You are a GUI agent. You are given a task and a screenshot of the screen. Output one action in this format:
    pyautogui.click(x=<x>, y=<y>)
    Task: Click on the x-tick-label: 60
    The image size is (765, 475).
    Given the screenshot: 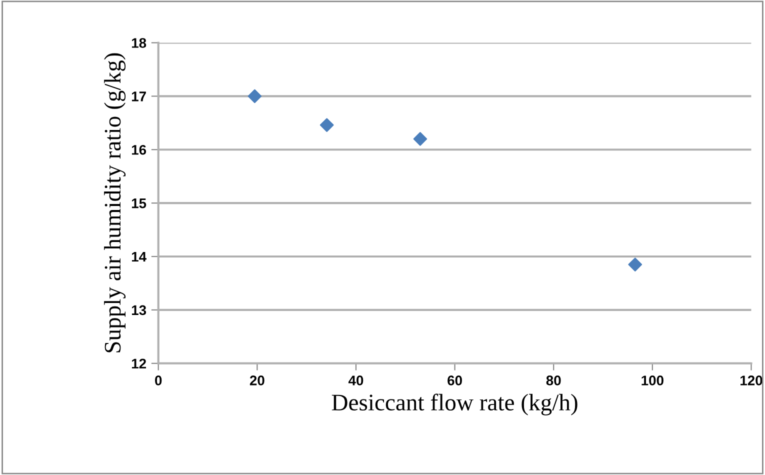 What is the action you would take?
    pyautogui.click(x=455, y=381)
    